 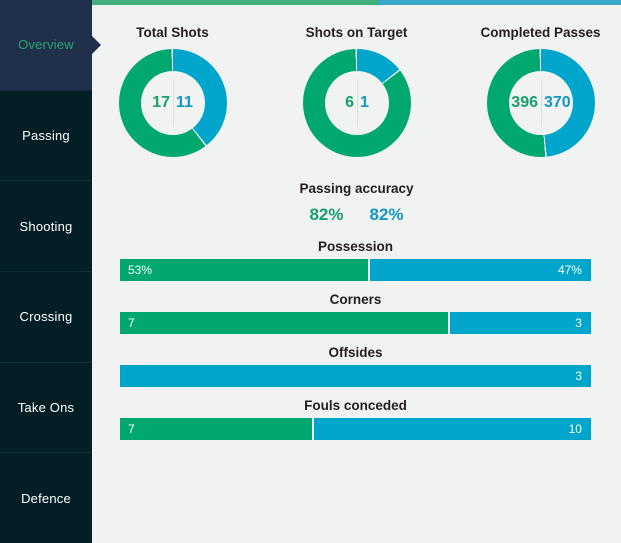 I want to click on sidebar-item-label: Passing, so click(x=46, y=135).